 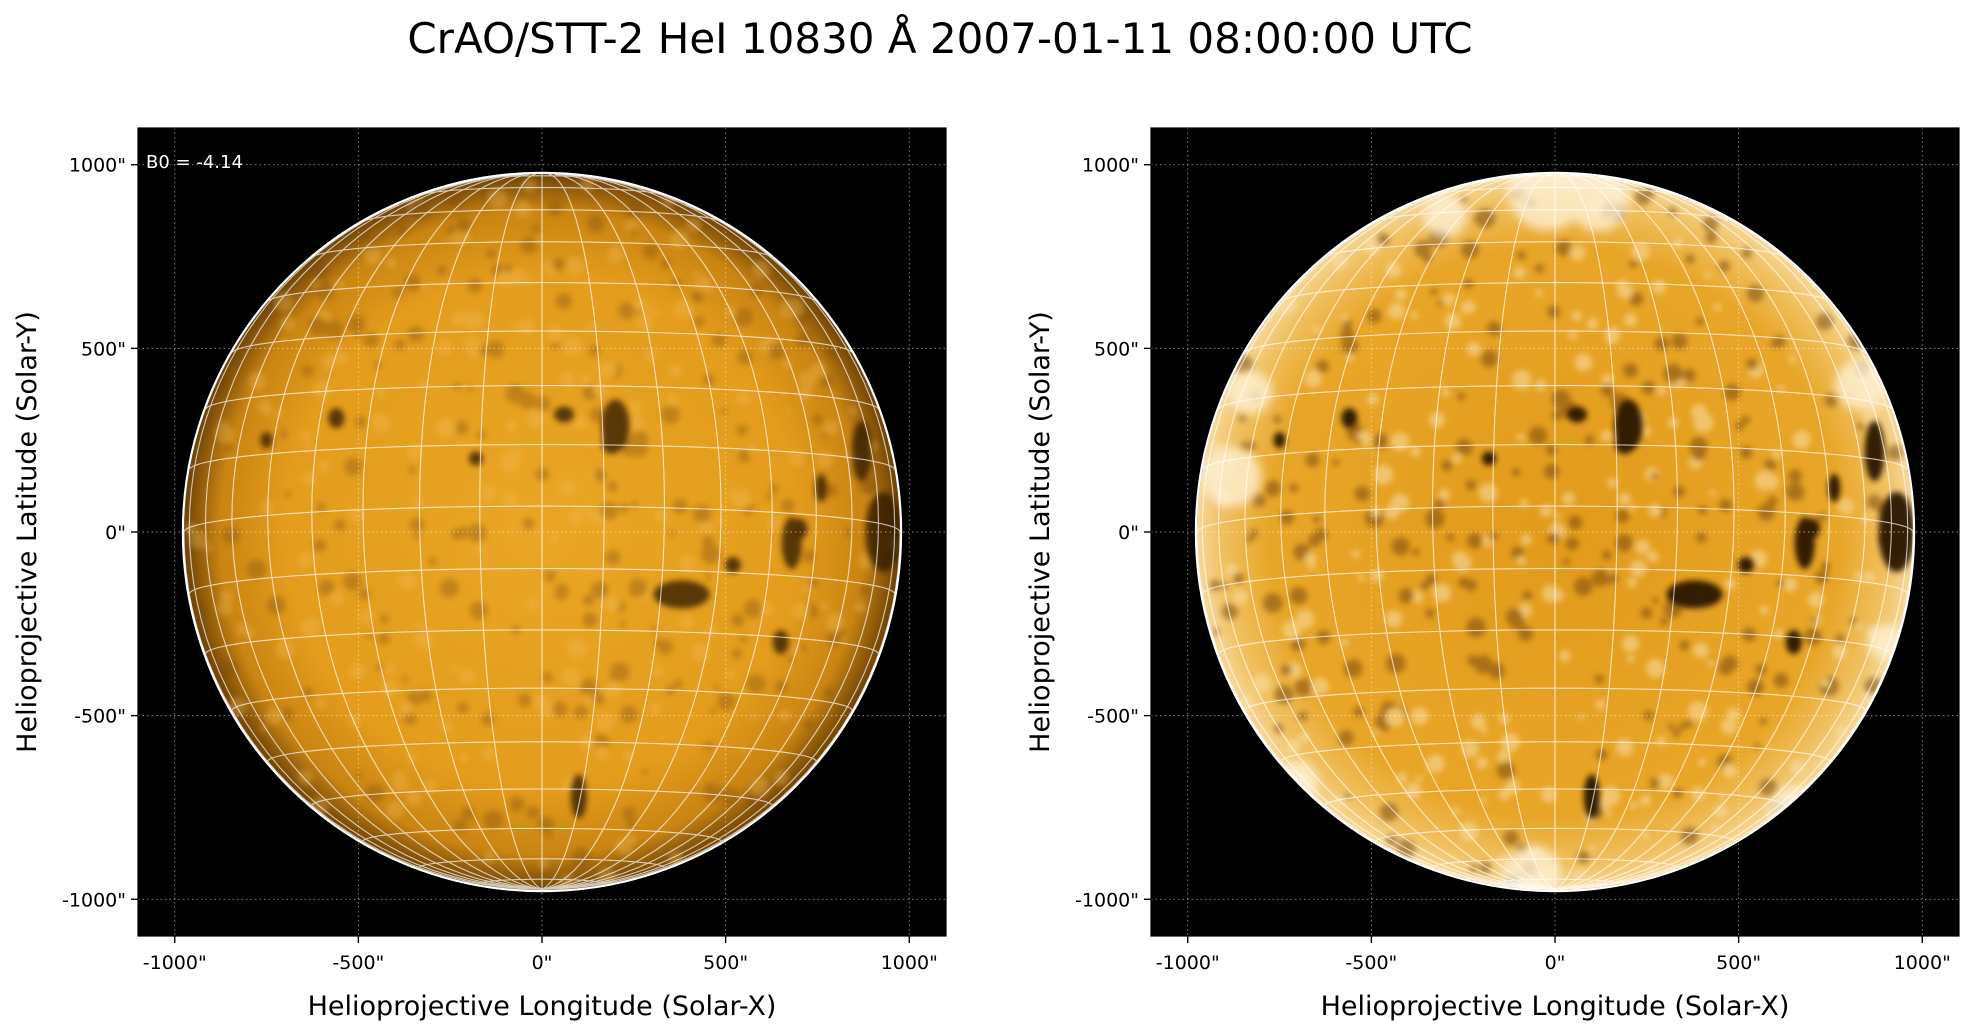 I want to click on b0-annotation: B0 = -4.14, so click(x=194, y=162).